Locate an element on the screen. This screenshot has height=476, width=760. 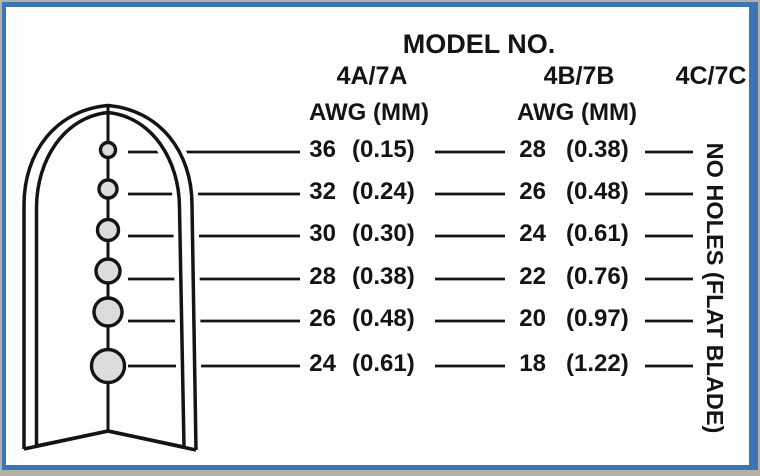
awg-value-col-b: 28 is located at coordinates (532, 149).